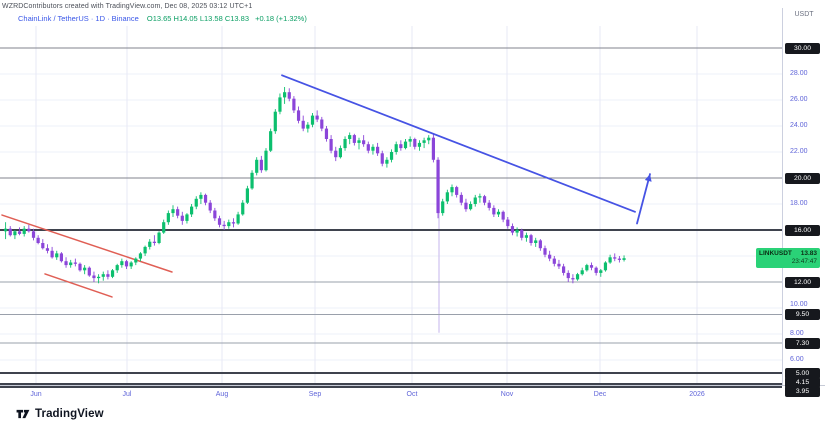  Describe the element at coordinates (775, 254) in the screenshot. I see `current-price-symbol: LINKUSDT` at that location.